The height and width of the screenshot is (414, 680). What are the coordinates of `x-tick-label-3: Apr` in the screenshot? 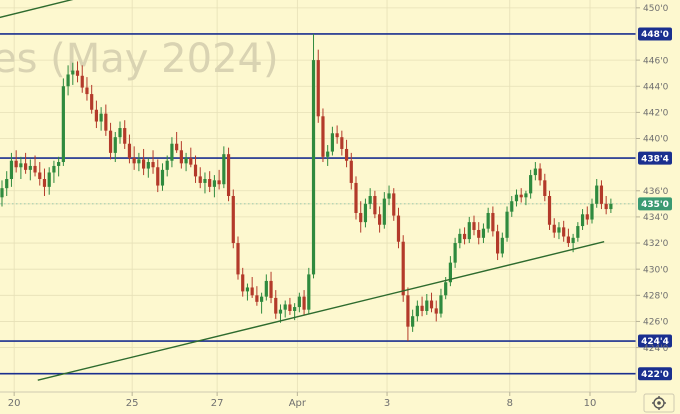 It's located at (298, 403).